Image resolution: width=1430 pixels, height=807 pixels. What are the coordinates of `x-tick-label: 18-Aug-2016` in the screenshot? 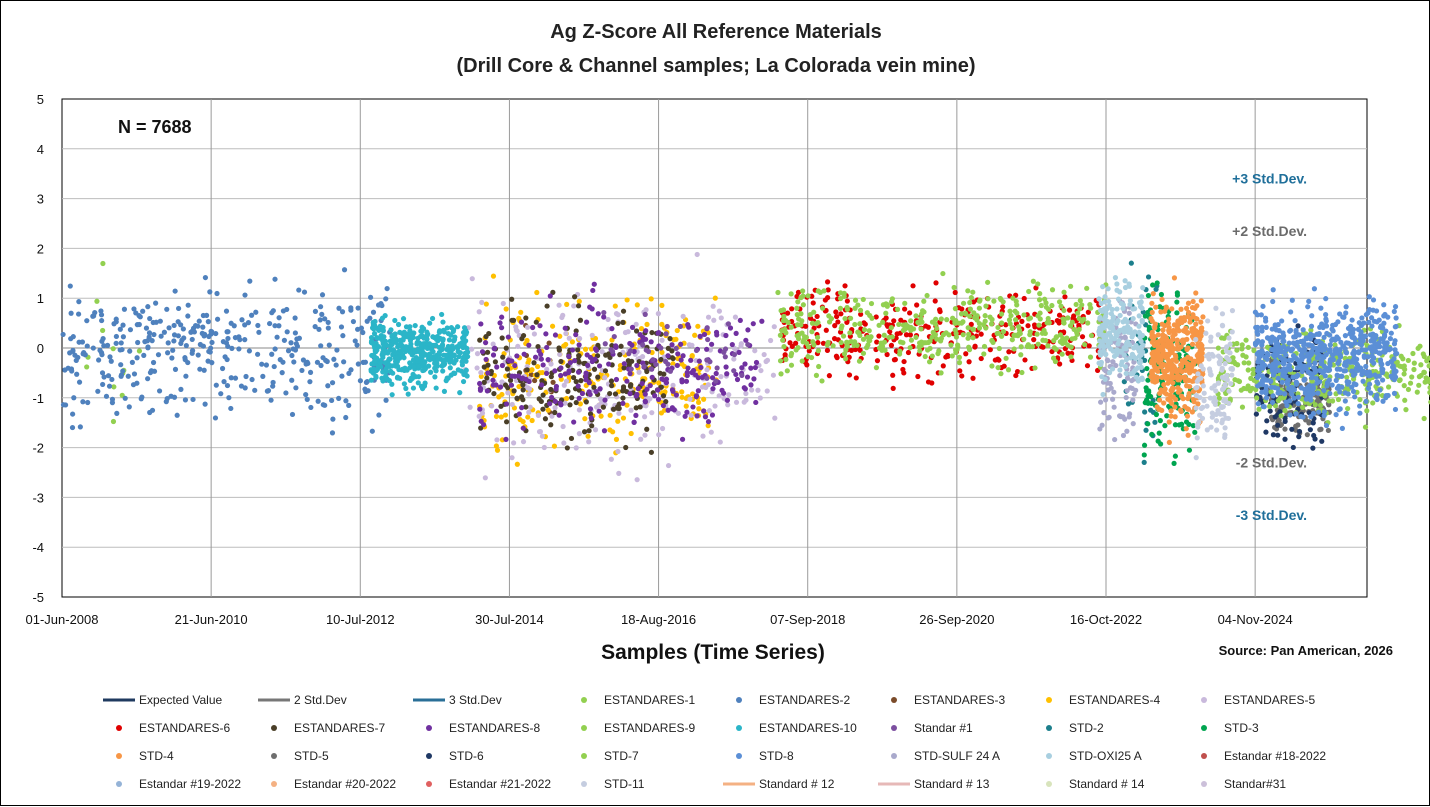 It's located at (658, 619).